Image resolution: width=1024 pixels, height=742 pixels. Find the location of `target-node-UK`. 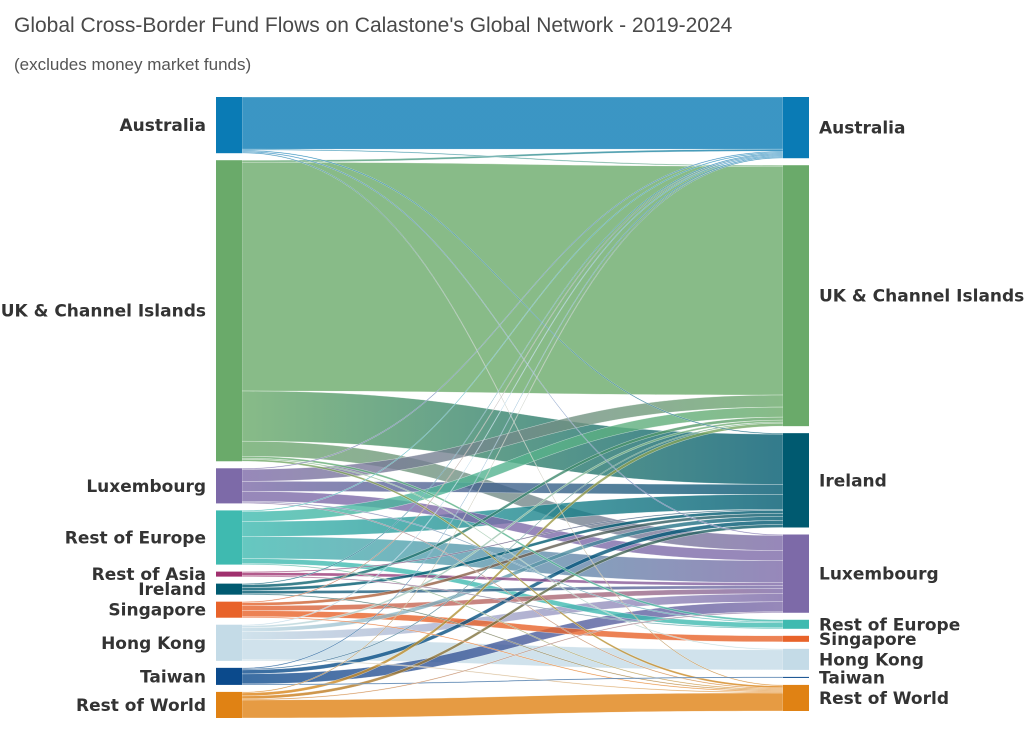

target-node-UK is located at coordinates (796, 296).